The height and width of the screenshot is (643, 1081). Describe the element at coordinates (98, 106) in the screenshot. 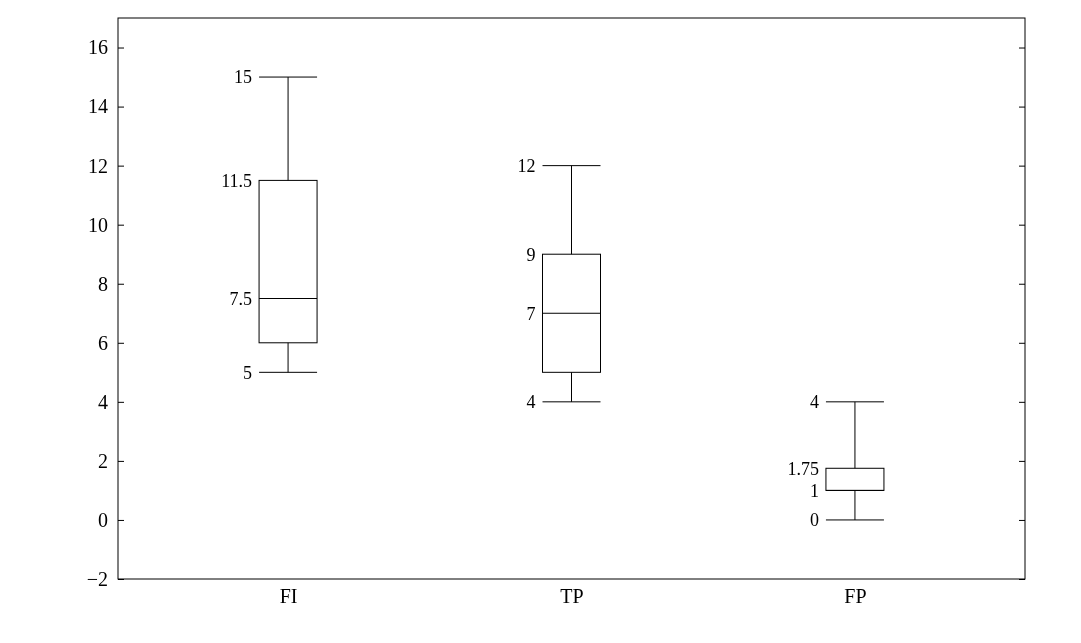

I see `y-tick-label: 14` at that location.